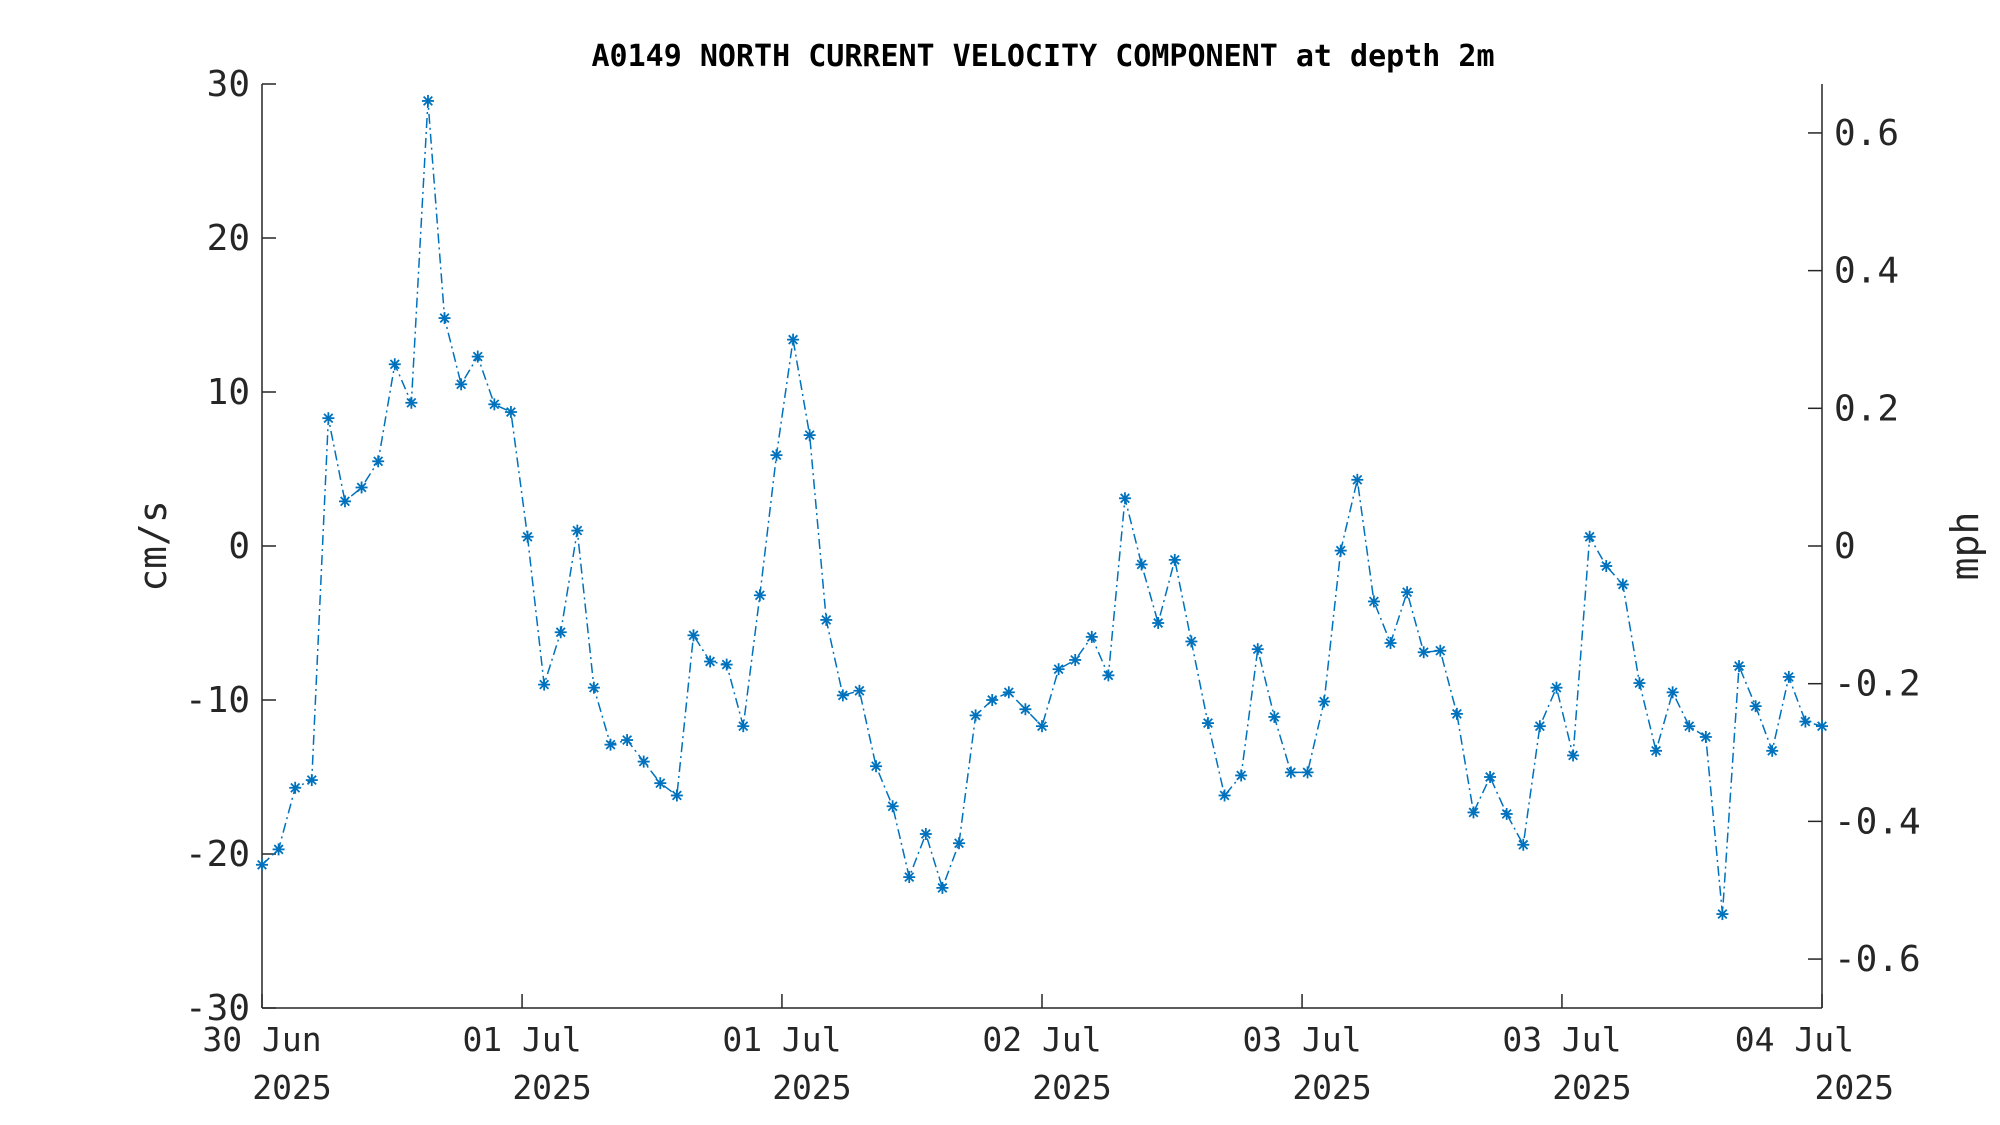  What do you see at coordinates (1845, 546) in the screenshot?
I see `y-tick-label-right: 0` at bounding box center [1845, 546].